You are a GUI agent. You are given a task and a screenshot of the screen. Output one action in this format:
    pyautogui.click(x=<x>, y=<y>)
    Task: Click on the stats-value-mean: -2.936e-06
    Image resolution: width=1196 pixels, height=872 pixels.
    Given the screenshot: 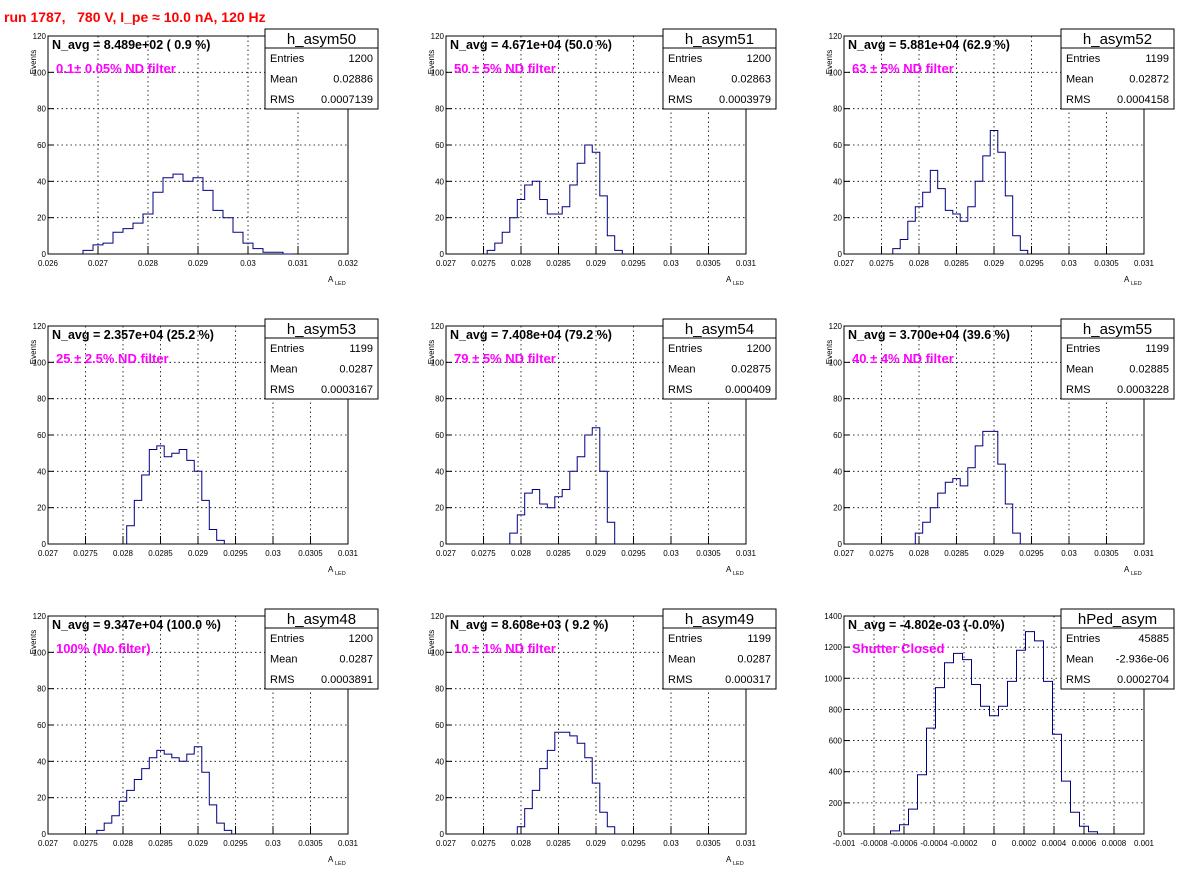 What is the action you would take?
    pyautogui.click(x=1142, y=660)
    